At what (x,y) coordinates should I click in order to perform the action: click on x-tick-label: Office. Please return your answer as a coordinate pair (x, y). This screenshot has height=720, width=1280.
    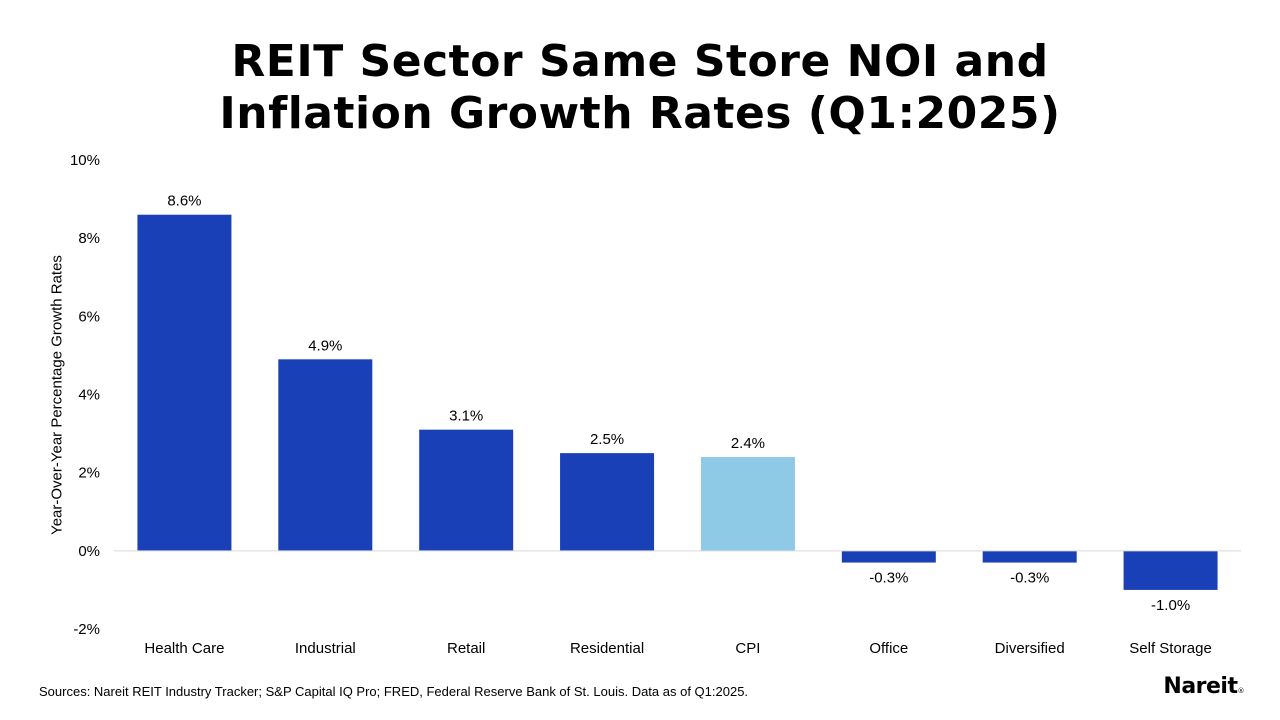
    Looking at the image, I should click on (888, 648).